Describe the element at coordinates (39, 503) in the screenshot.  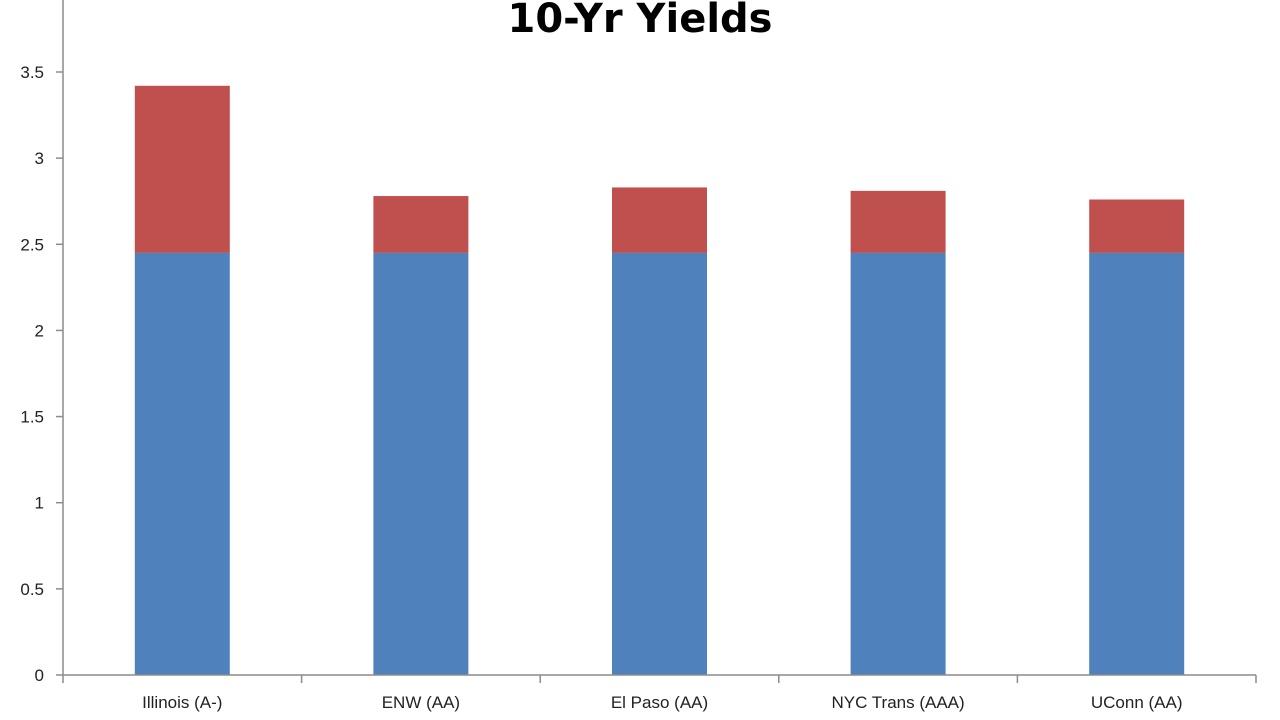
I see `y-tick-label: 1` at that location.